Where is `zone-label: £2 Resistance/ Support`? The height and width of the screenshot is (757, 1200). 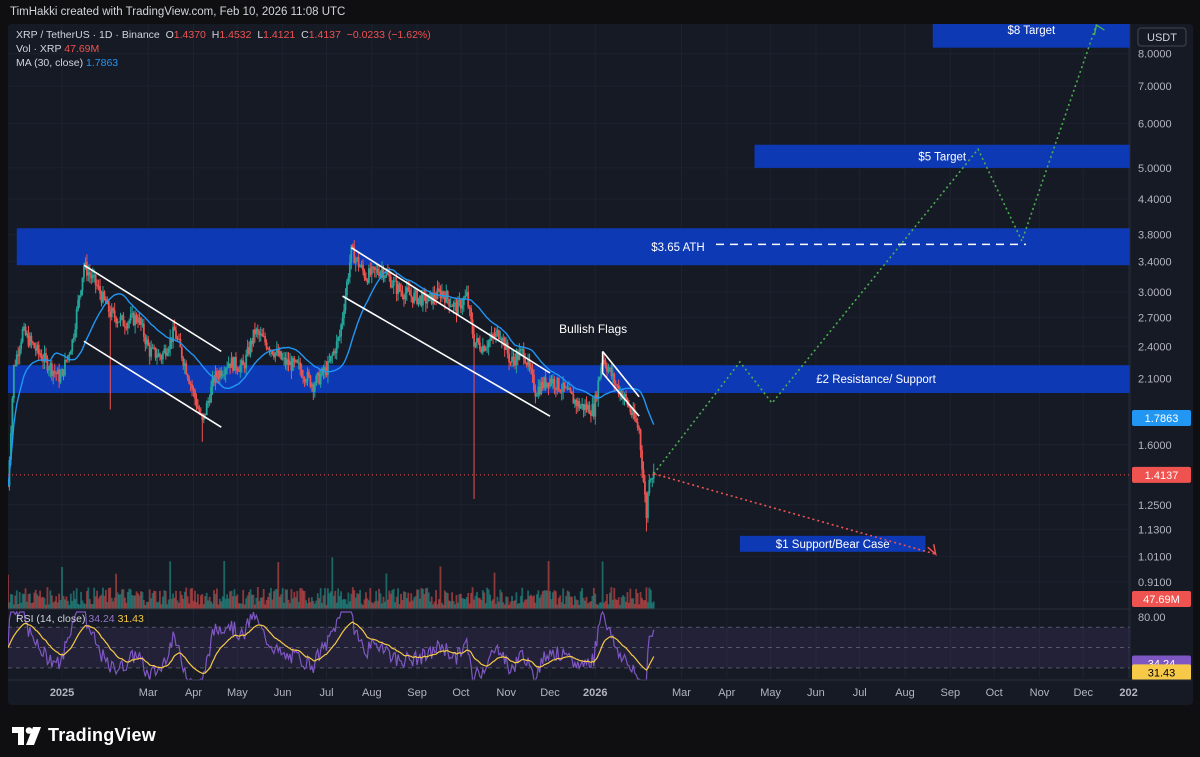 zone-label: £2 Resistance/ Support is located at coordinates (876, 380).